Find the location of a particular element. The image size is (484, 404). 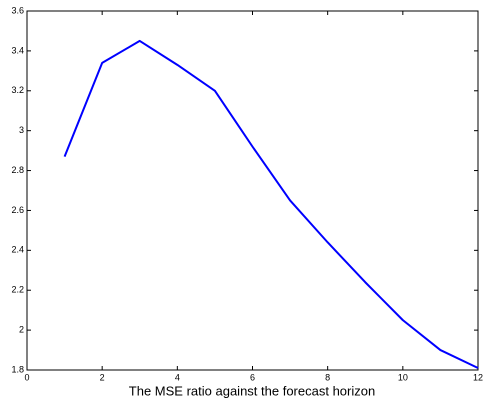

y-tick-label: 2.2 is located at coordinates (17, 290).